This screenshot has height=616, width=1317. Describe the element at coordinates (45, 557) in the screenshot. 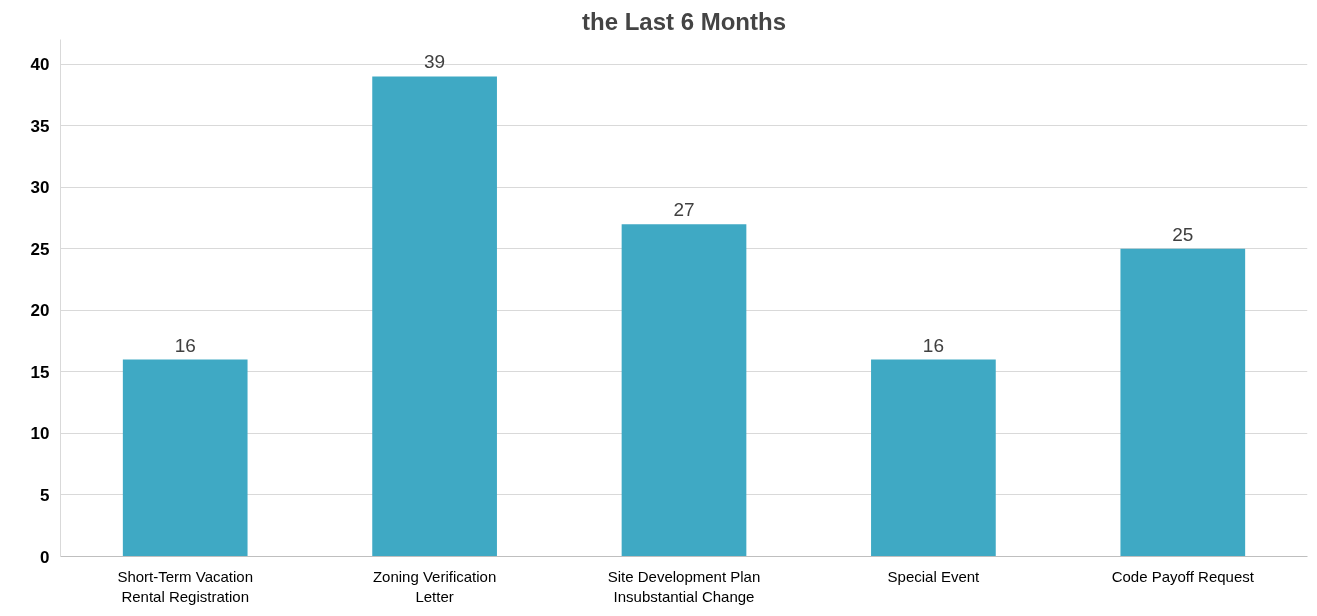

I see `y-tick-label: 0` at that location.